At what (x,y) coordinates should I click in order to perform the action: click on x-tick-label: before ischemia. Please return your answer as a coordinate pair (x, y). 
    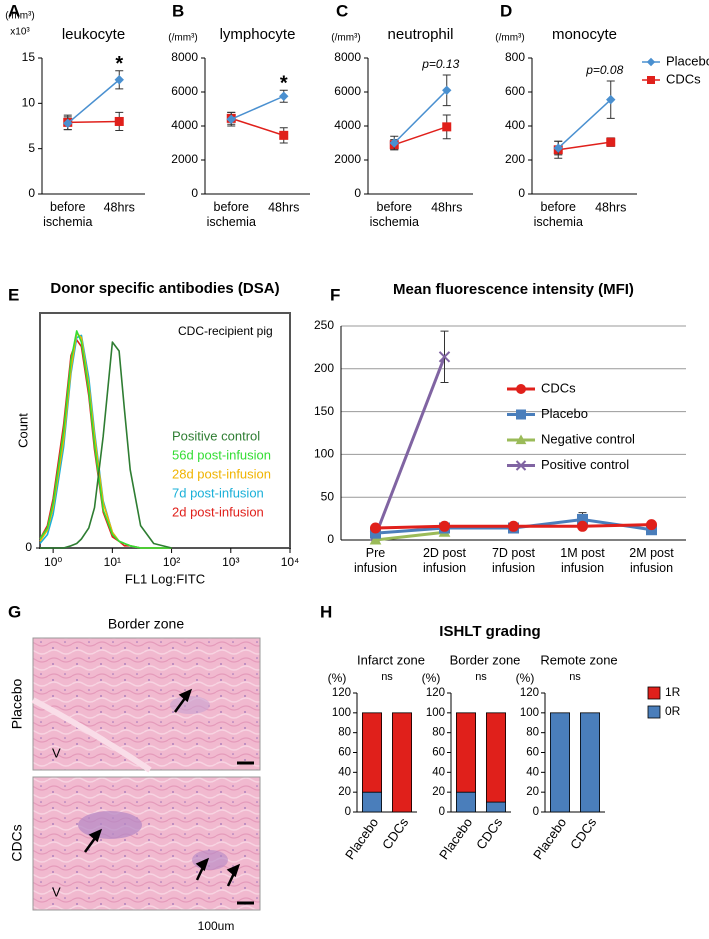
    Looking at the image, I should click on (558, 214).